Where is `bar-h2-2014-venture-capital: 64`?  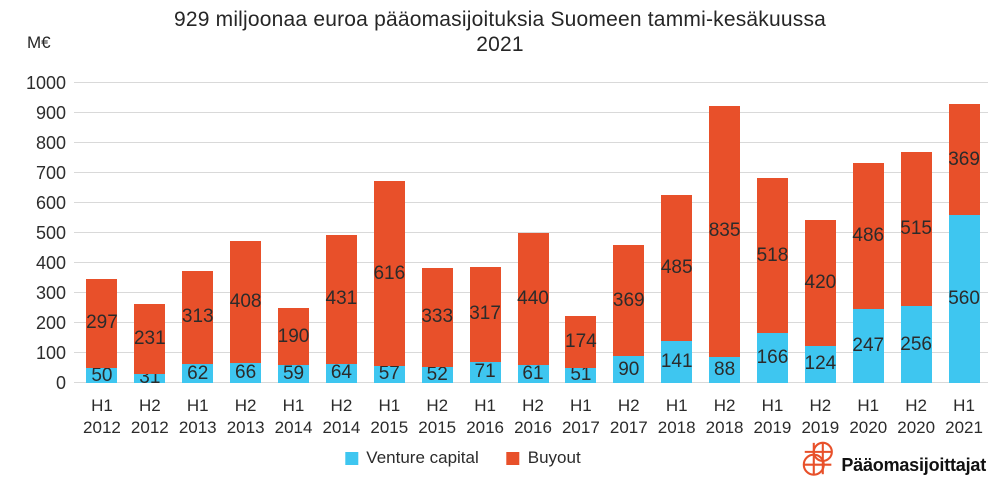
bar-h2-2014-venture-capital: 64 is located at coordinates (341, 372).